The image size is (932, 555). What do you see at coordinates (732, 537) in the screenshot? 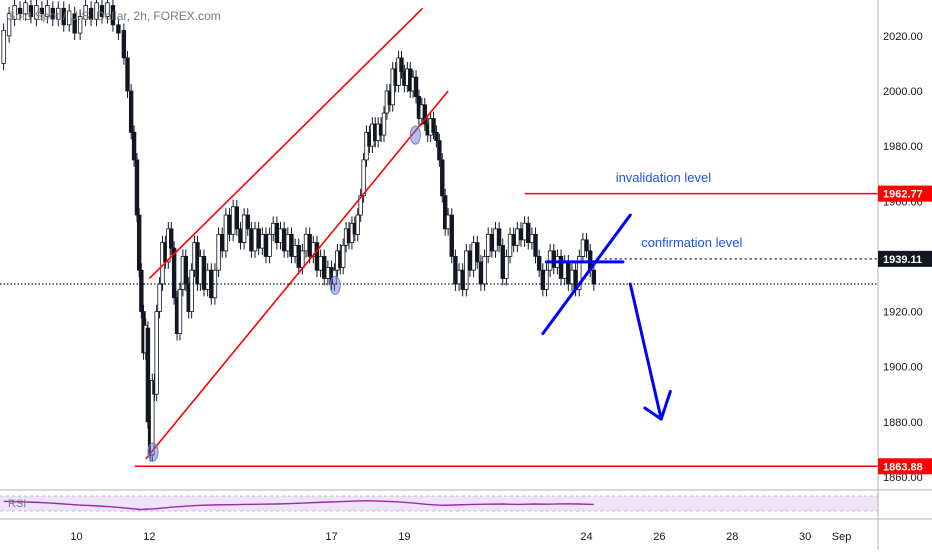
I see `x-tick-label: 28` at bounding box center [732, 537].